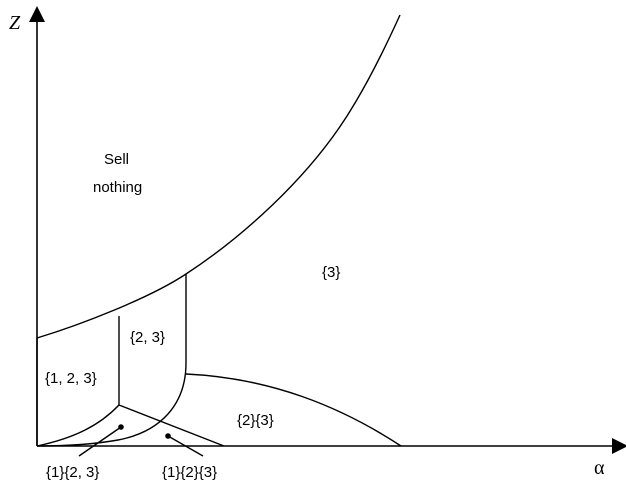  Describe the element at coordinates (71, 378) in the screenshot. I see `region-label-1-2-3-combined: {1, 2, 3}` at that location.